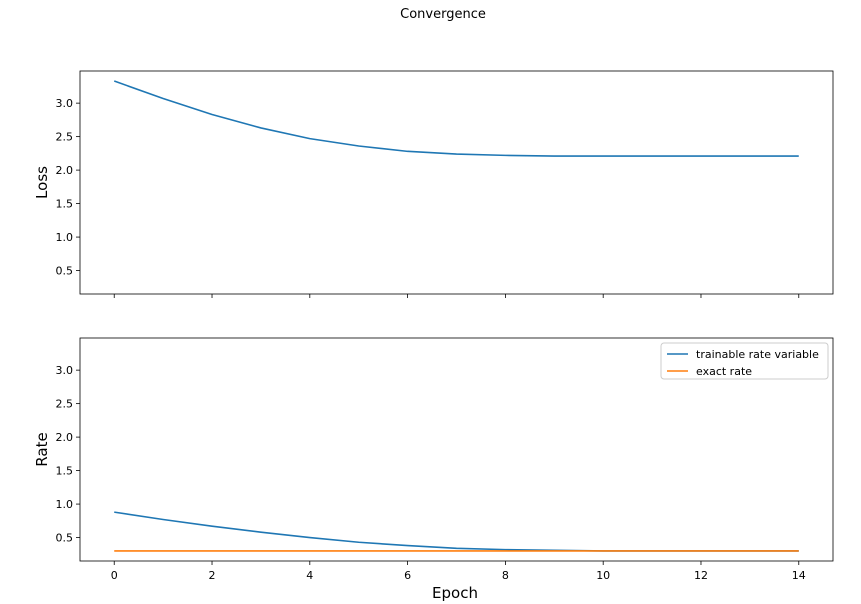 The width and height of the screenshot is (861, 604). I want to click on y-axis-label: Rate, so click(42, 449).